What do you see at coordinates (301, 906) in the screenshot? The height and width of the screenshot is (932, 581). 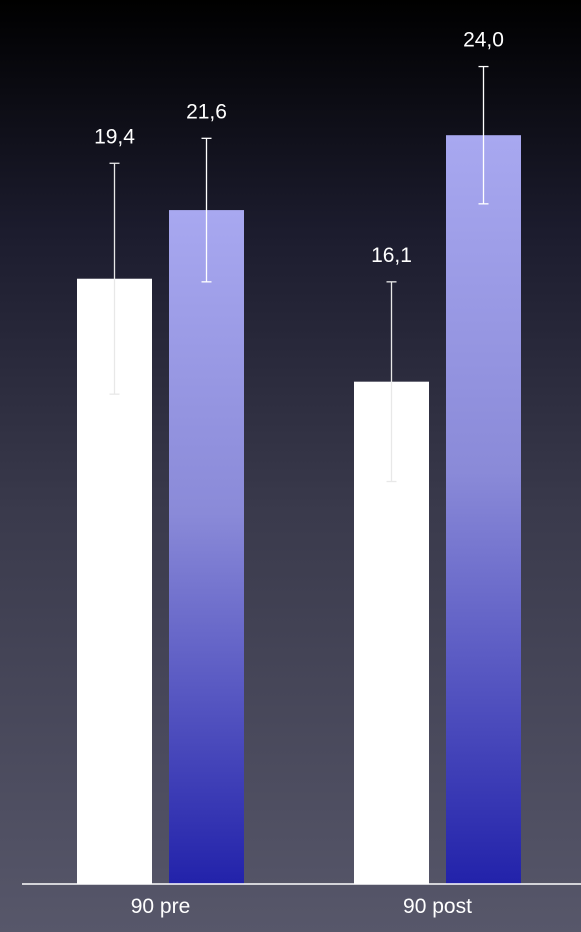 I see `x-tick-labels-group: 90 pre 90 post` at bounding box center [301, 906].